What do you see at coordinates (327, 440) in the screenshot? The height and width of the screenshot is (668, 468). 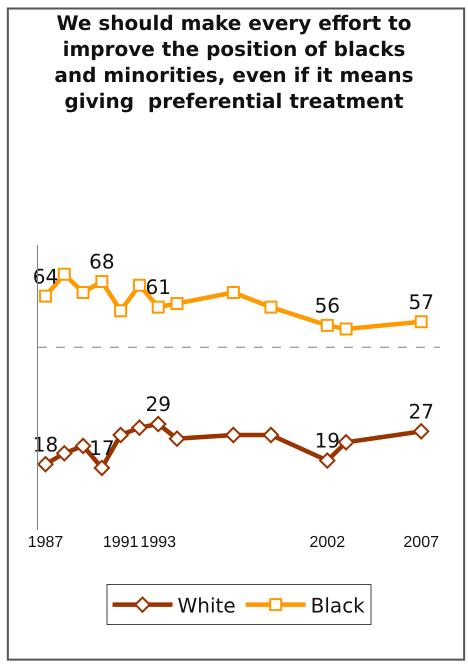 I see `data-label: 19` at bounding box center [327, 440].